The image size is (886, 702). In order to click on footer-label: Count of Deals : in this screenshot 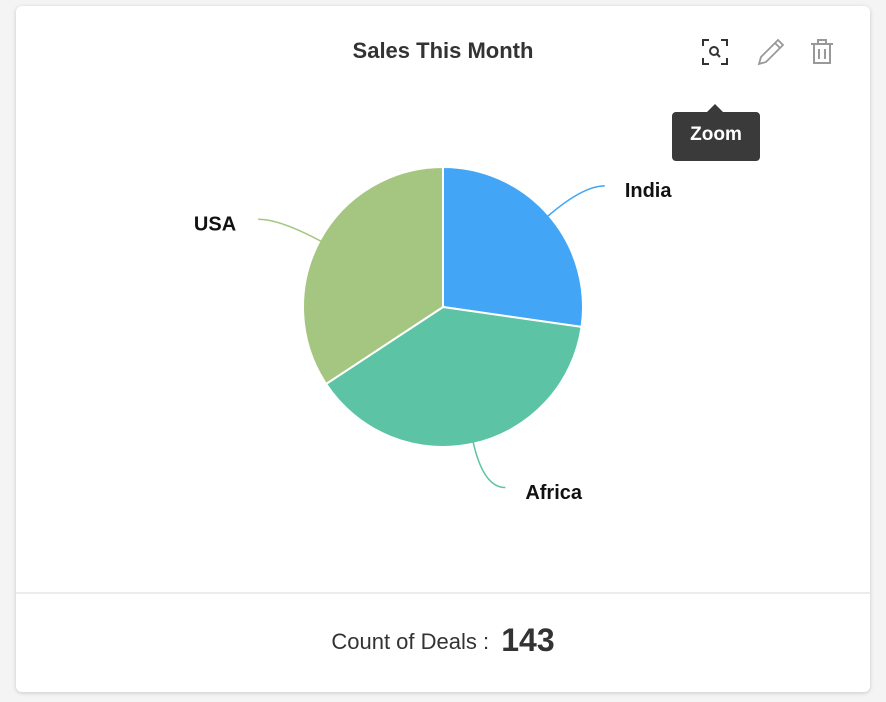, I will do `click(410, 641)`.